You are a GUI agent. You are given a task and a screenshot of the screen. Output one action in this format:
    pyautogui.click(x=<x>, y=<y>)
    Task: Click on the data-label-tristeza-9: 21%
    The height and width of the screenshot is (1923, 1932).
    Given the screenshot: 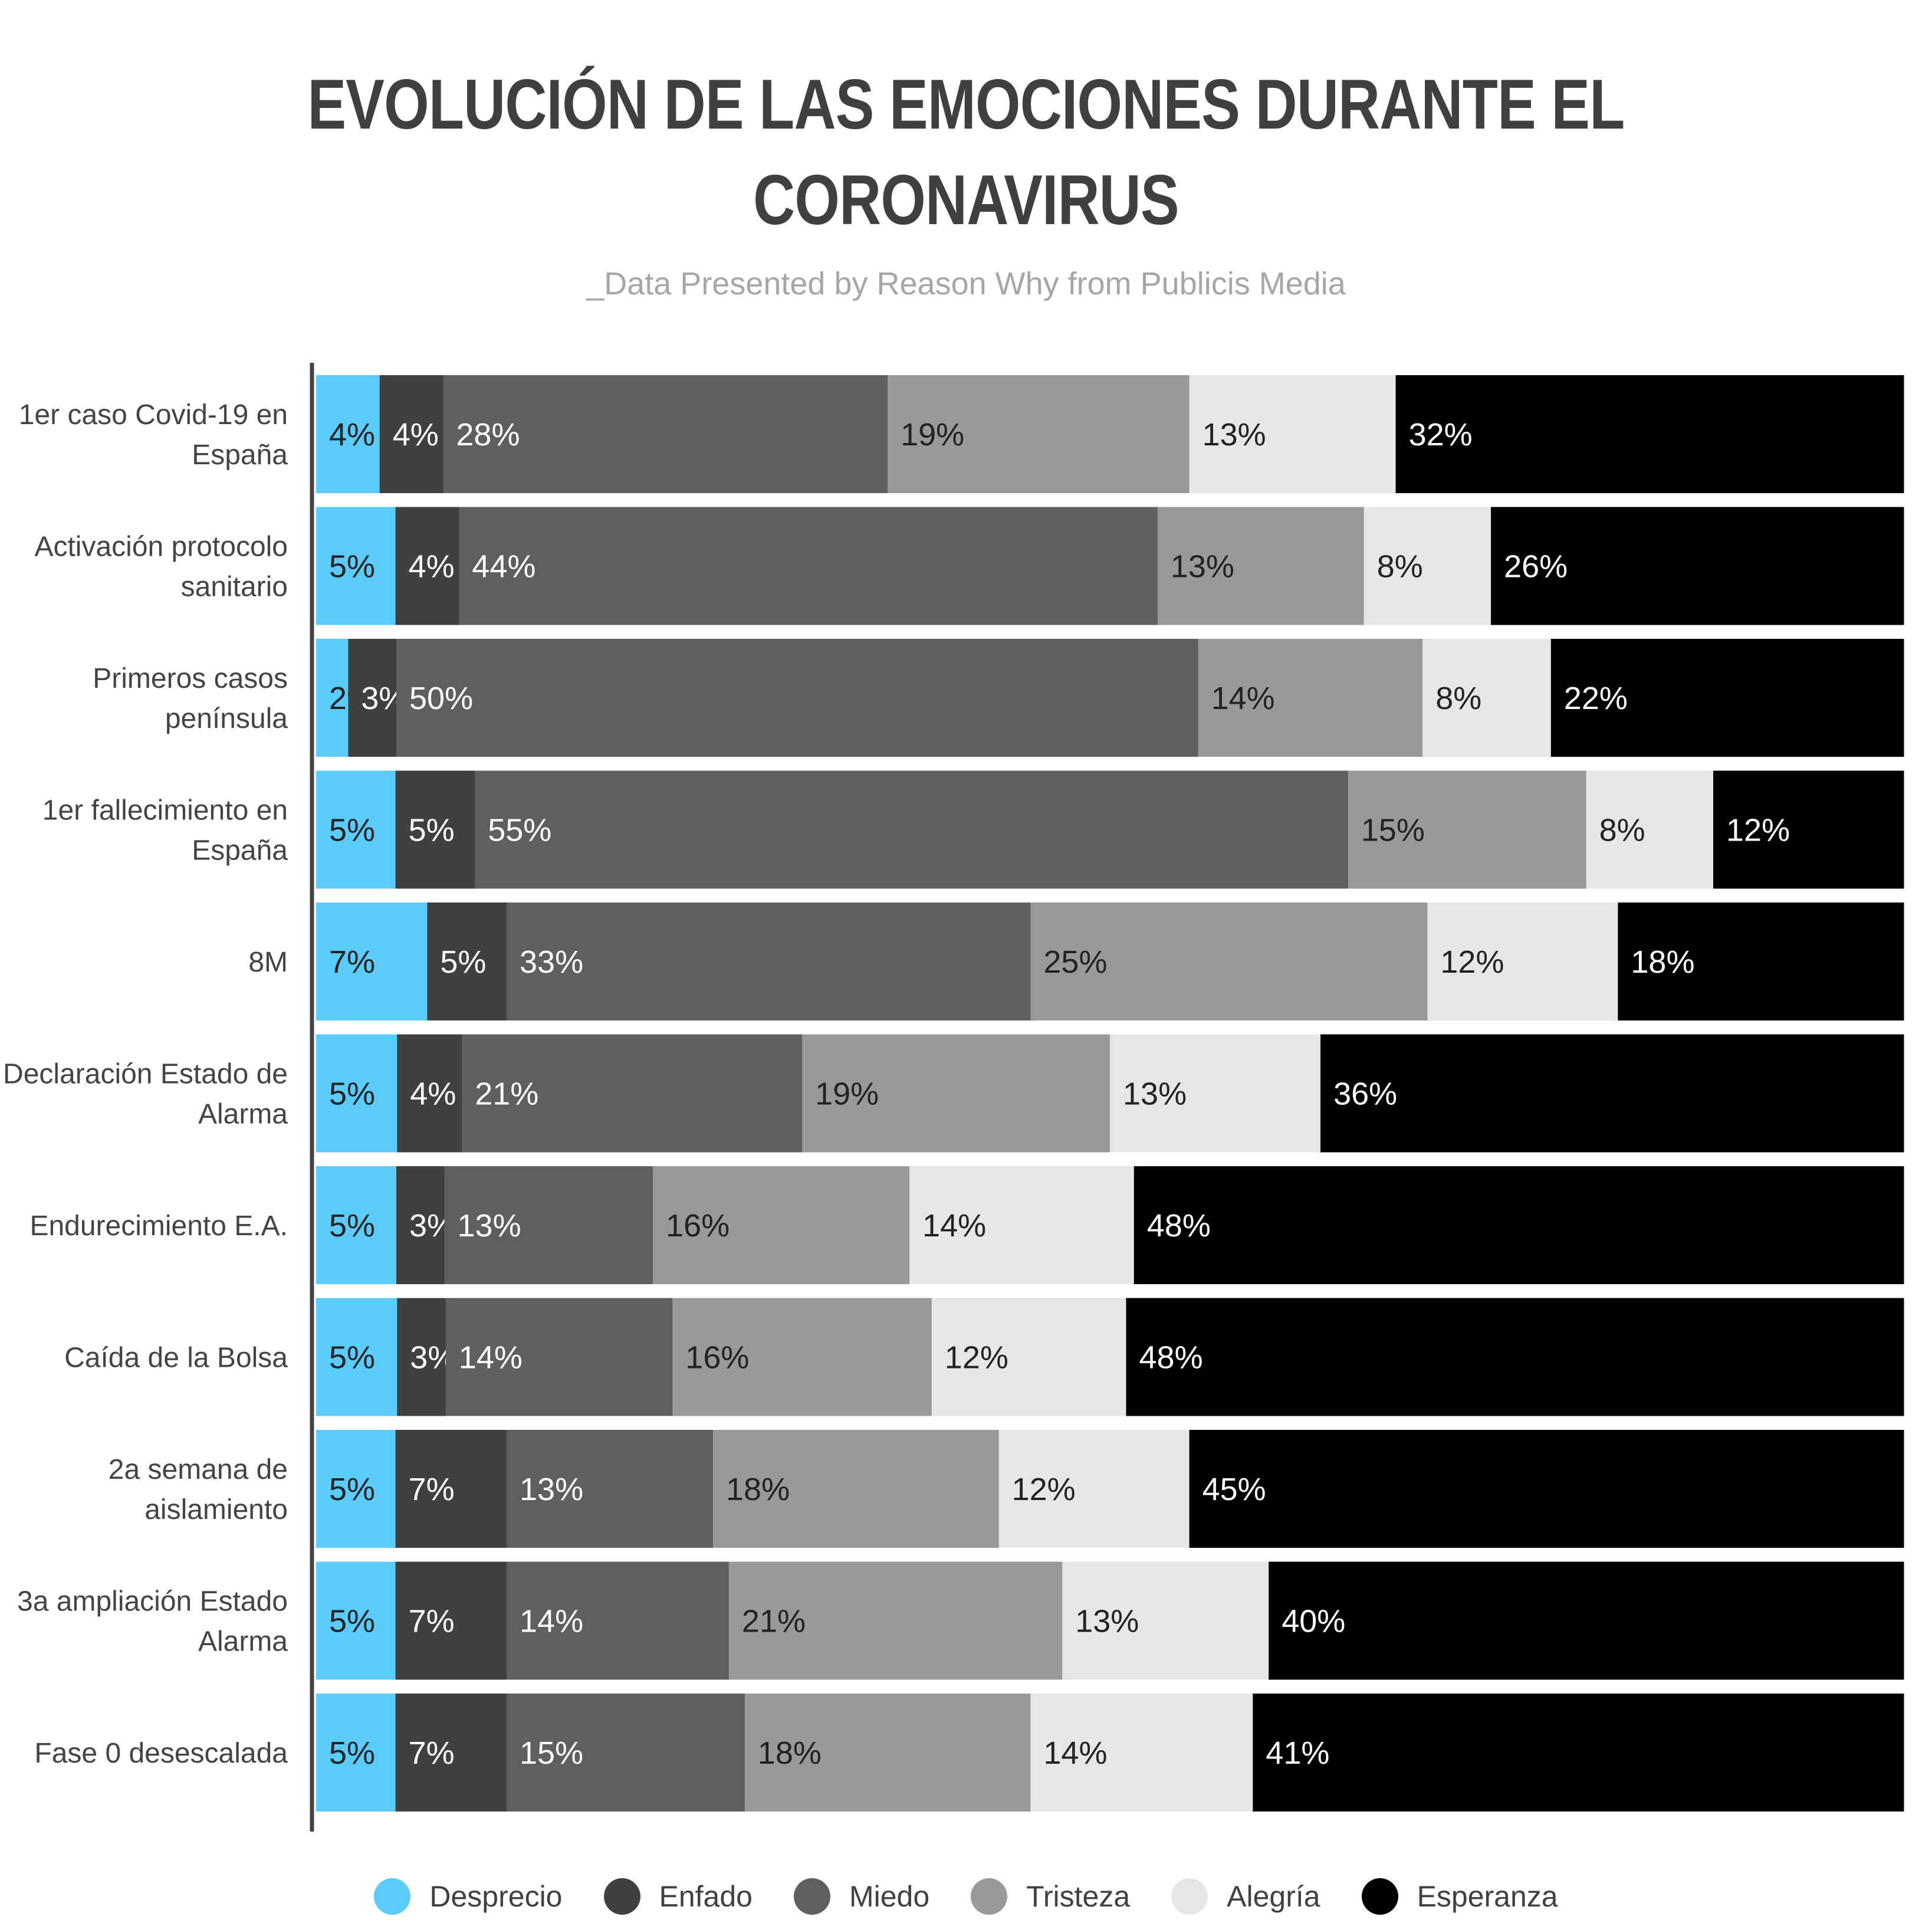 What is the action you would take?
    pyautogui.click(x=774, y=1621)
    